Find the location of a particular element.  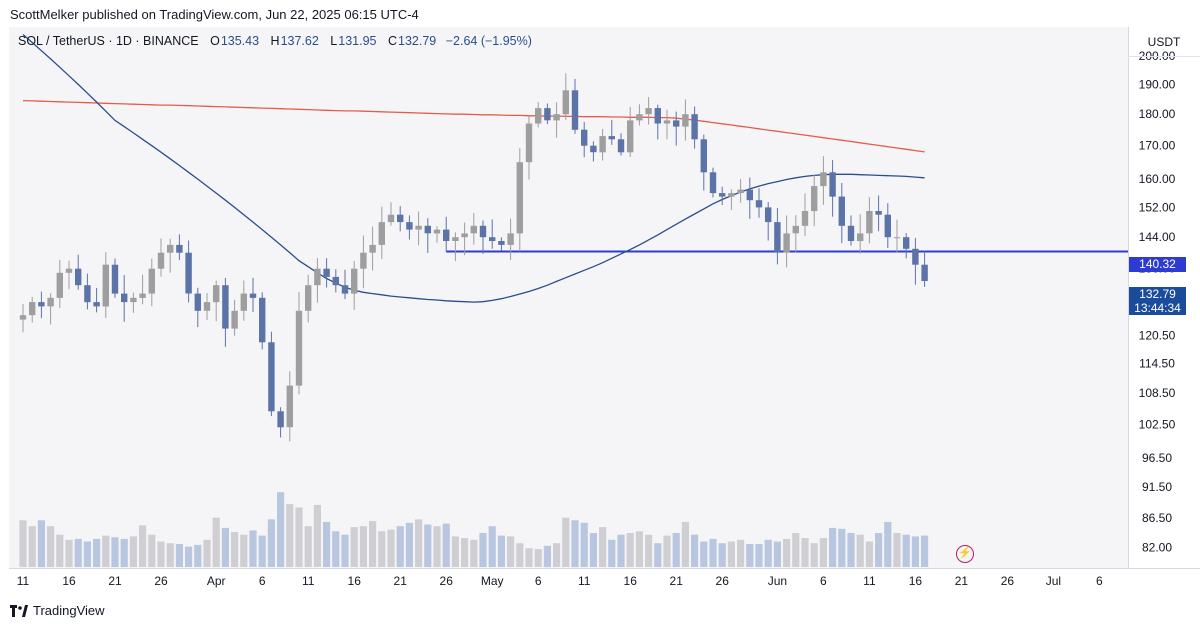

legend-symbol: SOL / TetherUS · 1D · BINANCE is located at coordinates (108, 41).